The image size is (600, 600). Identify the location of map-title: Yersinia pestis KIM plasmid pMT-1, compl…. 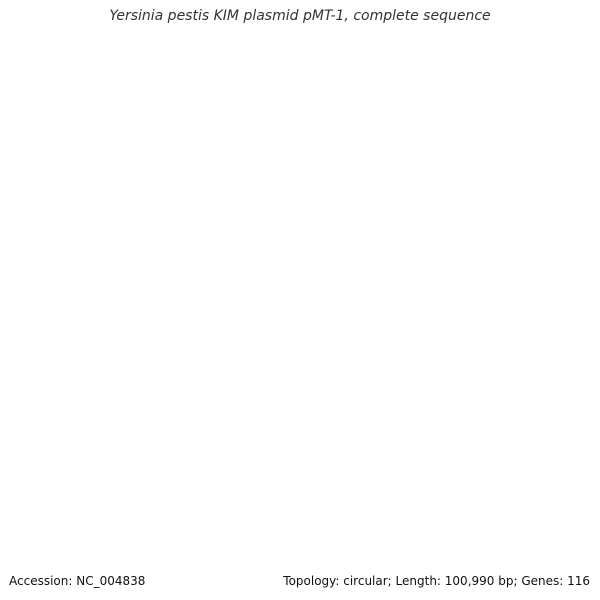
(300, 16).